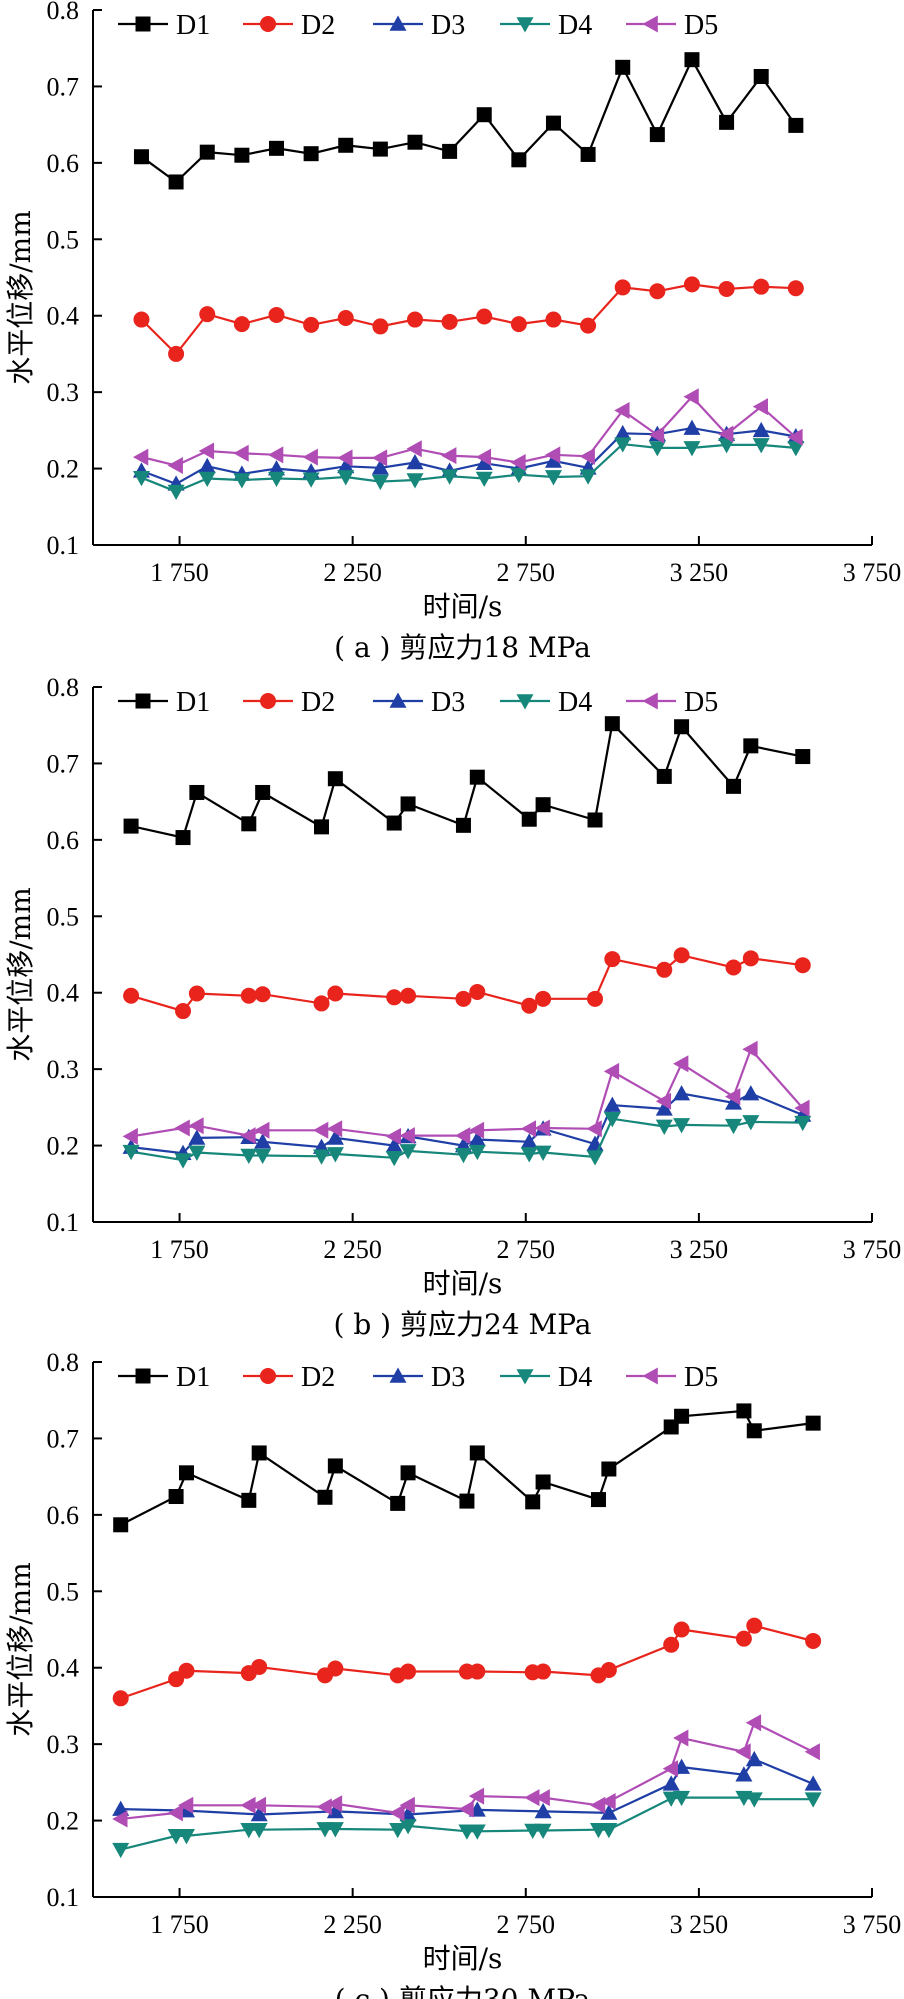 This screenshot has width=904, height=1999. Describe the element at coordinates (352, 572) in the screenshot. I see `x-tick-label: 2 250` at that location.